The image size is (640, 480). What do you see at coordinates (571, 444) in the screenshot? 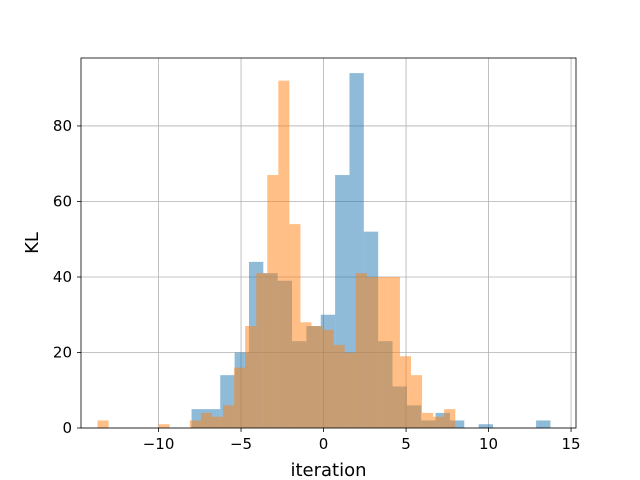
I see `x-tick-label: 15` at bounding box center [571, 444].